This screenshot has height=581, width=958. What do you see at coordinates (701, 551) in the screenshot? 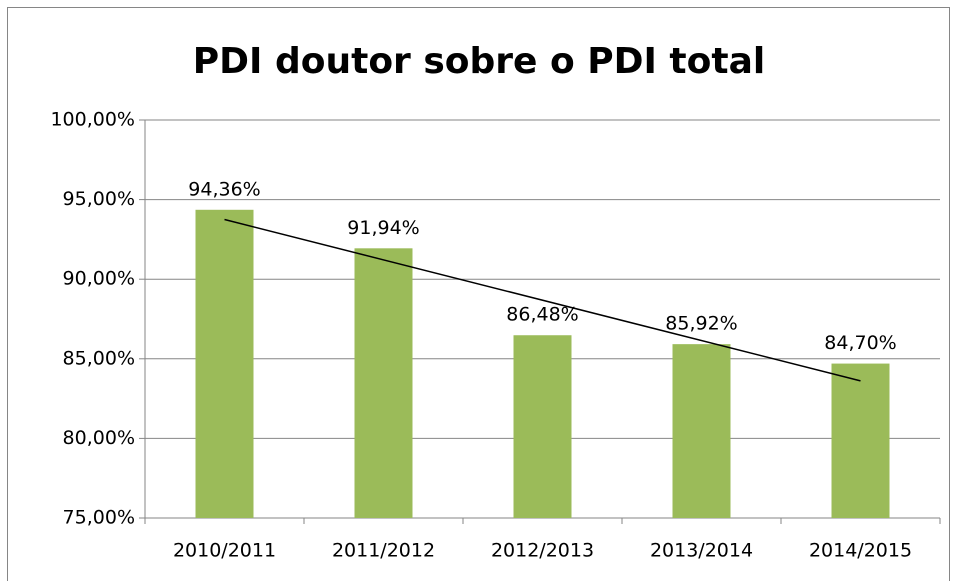
I see `x-tick-label: 2013/2014` at bounding box center [701, 551].